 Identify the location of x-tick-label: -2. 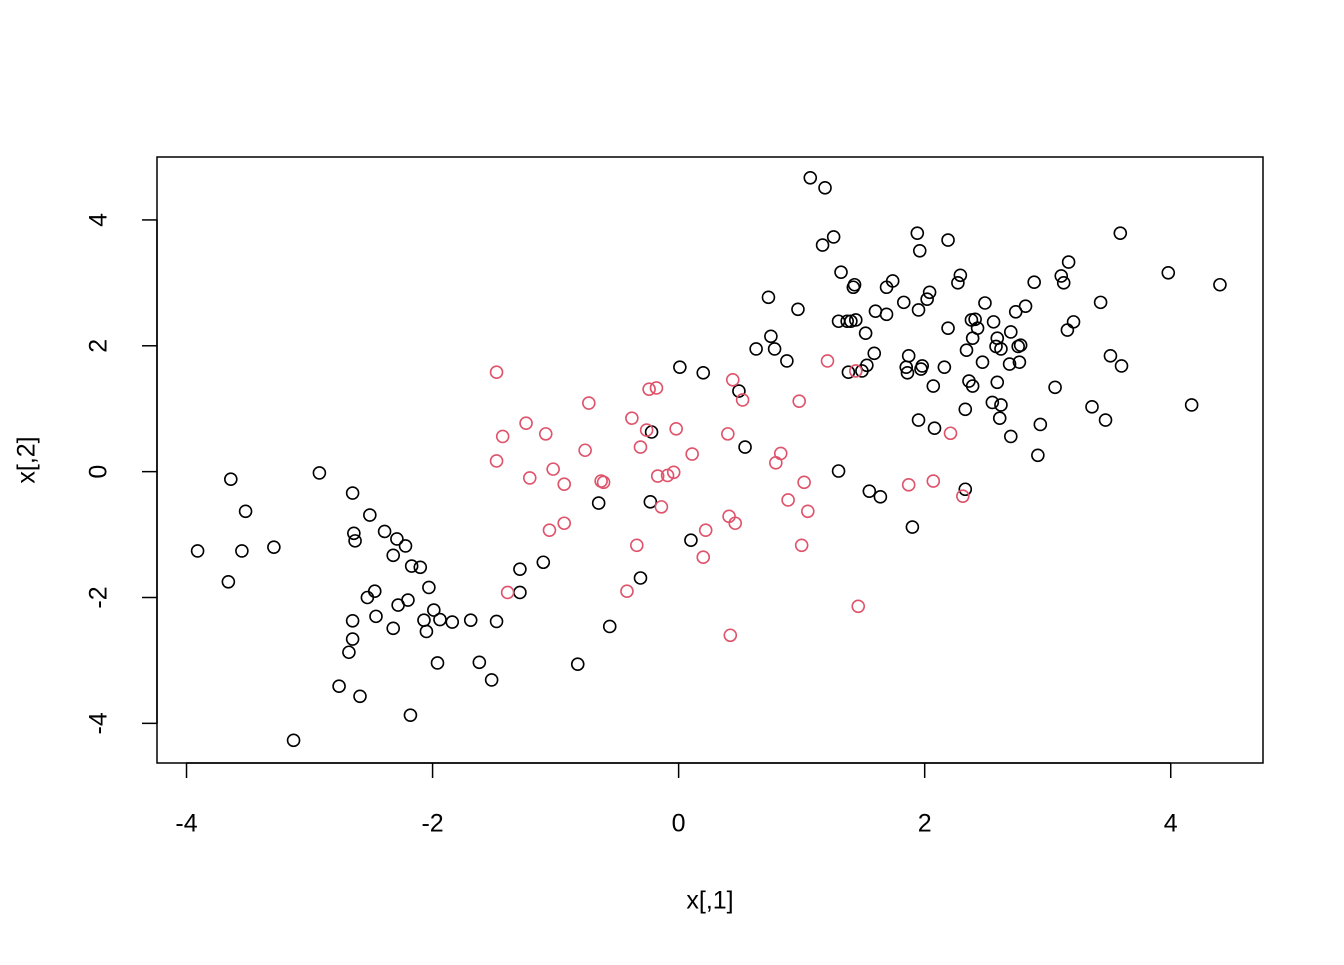
(432, 824).